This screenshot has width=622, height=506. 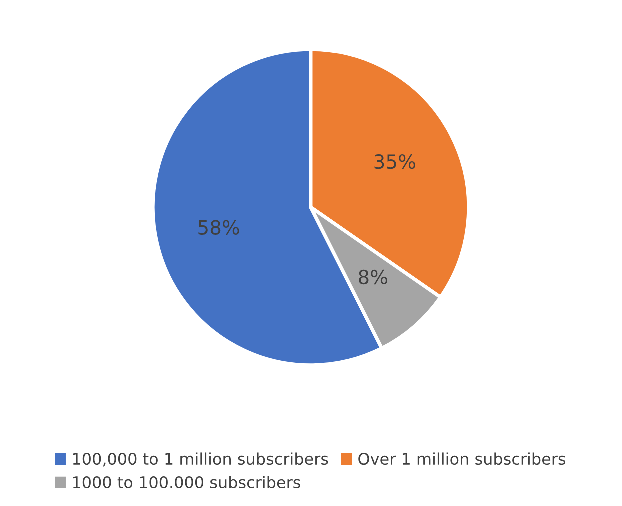 What do you see at coordinates (200, 459) in the screenshot?
I see `legend-label: 100,000 to 1 million subscribers` at bounding box center [200, 459].